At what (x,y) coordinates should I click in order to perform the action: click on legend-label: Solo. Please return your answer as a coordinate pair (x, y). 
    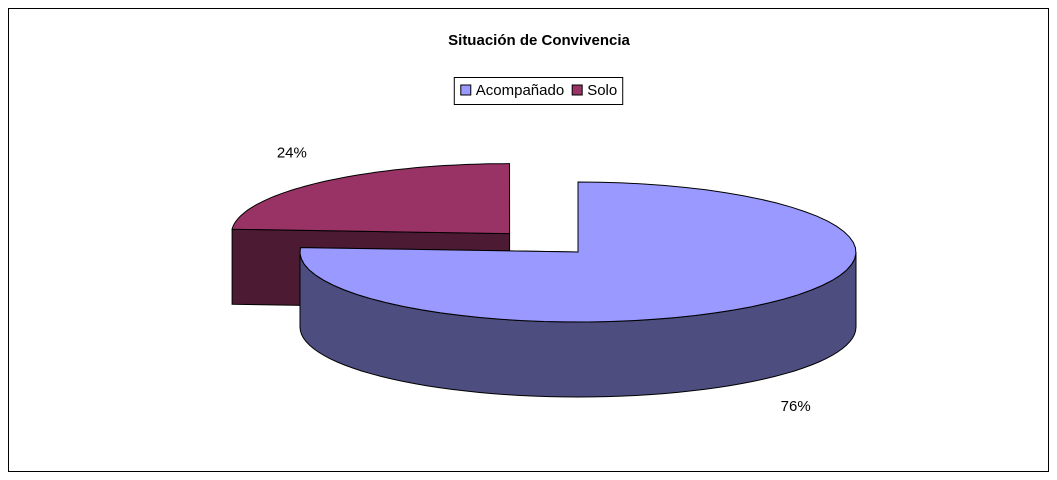
    Looking at the image, I should click on (602, 90).